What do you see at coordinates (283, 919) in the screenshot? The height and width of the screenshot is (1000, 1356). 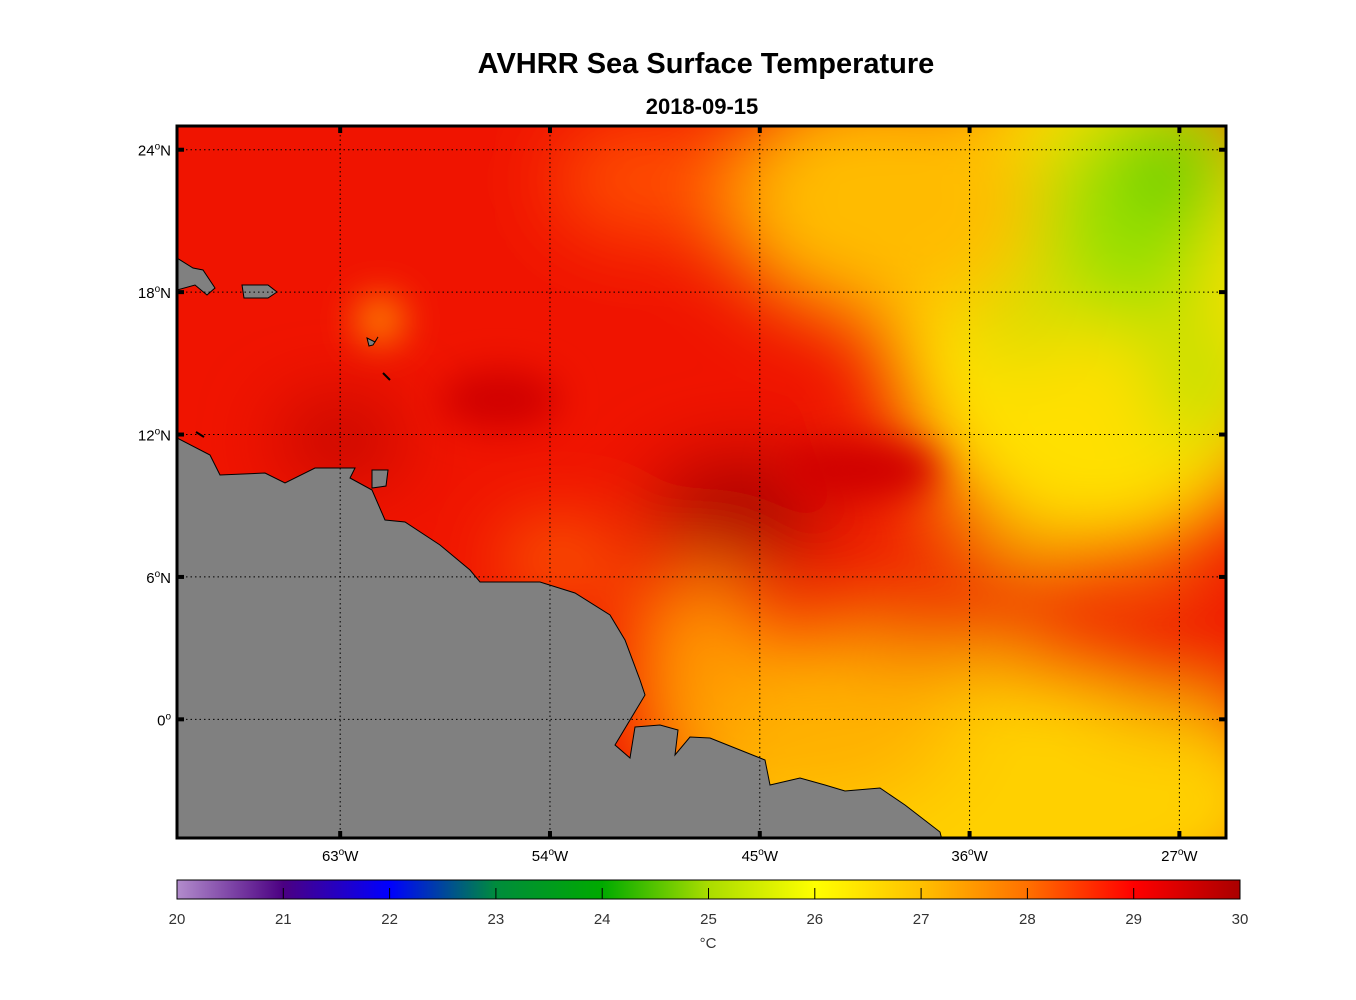 I see `colorbar-tick-label: 21` at bounding box center [283, 919].